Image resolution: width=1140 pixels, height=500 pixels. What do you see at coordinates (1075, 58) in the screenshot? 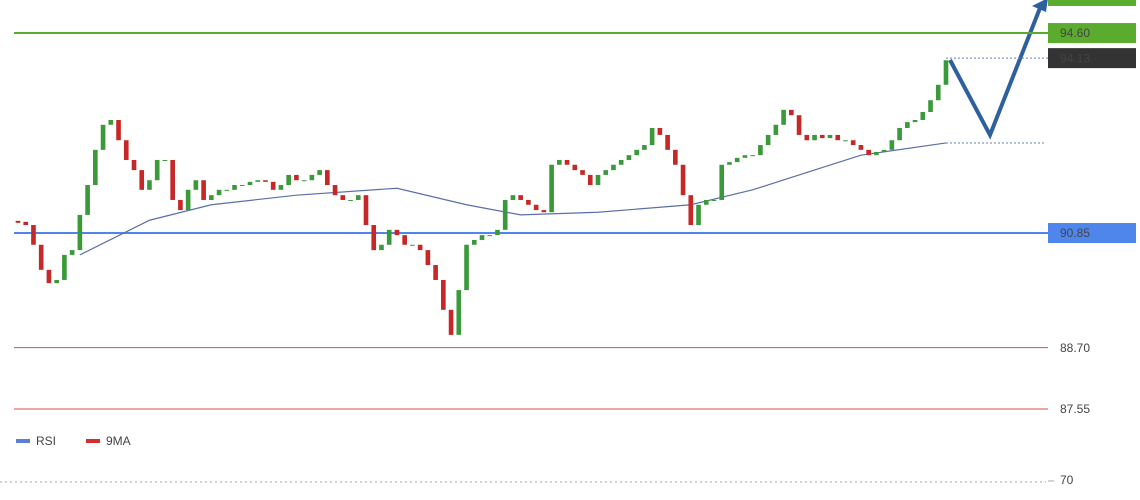
I see `level-label: 94.13` at bounding box center [1075, 58].